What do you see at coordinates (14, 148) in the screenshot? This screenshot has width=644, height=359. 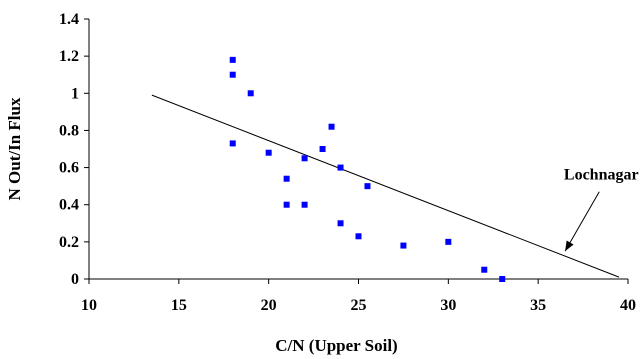 I see `y-axis-title: N Out/In Flux` at bounding box center [14, 148].